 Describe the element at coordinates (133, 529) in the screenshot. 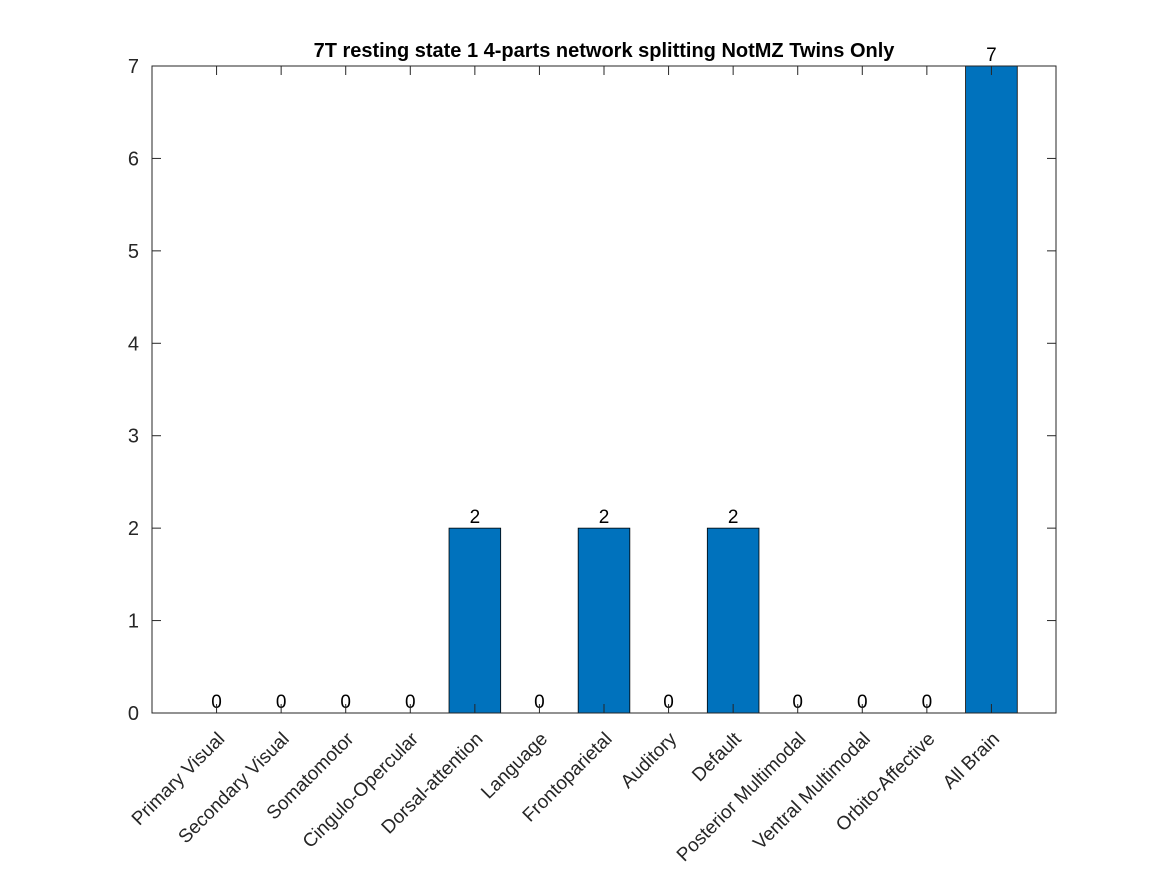

I see `y-tick-label: 2` at that location.